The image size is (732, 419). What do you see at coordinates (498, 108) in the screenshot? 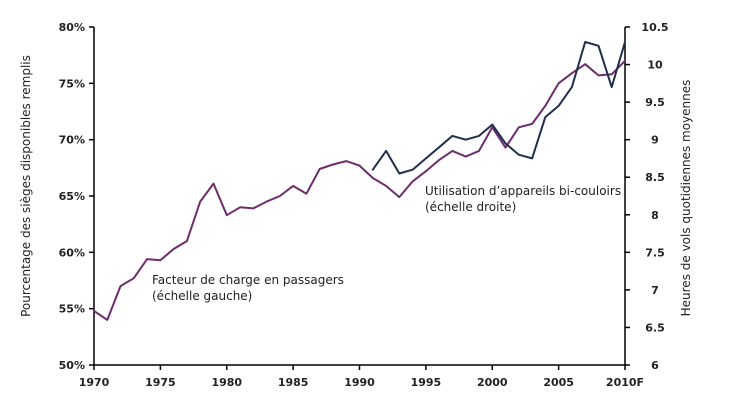
I see `twin-aisle-utilization-line` at bounding box center [498, 108].